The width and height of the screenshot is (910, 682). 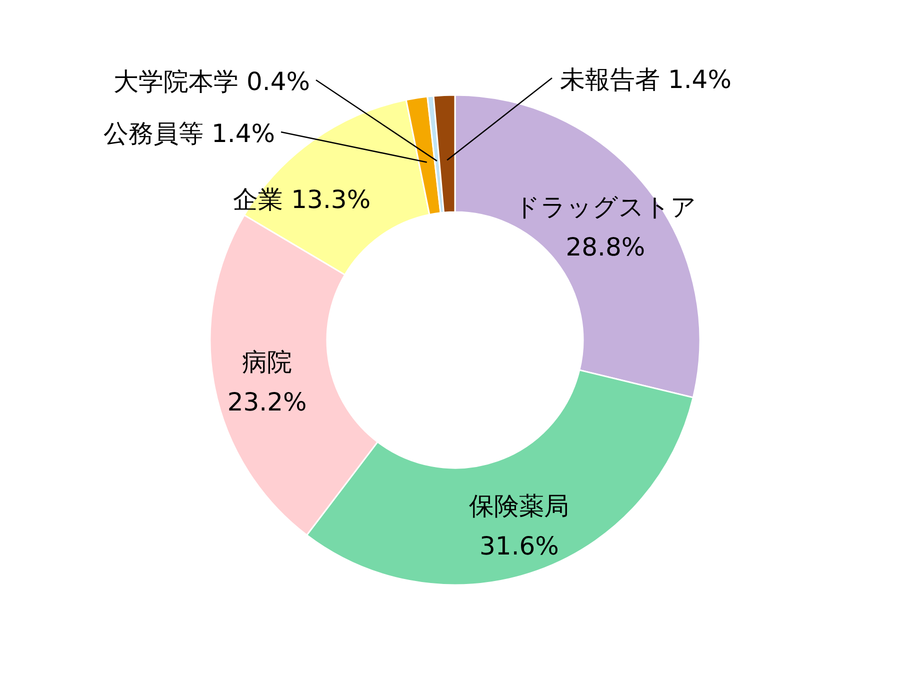 What do you see at coordinates (267, 362) in the screenshot?
I see `slice-label: 病院` at bounding box center [267, 362].